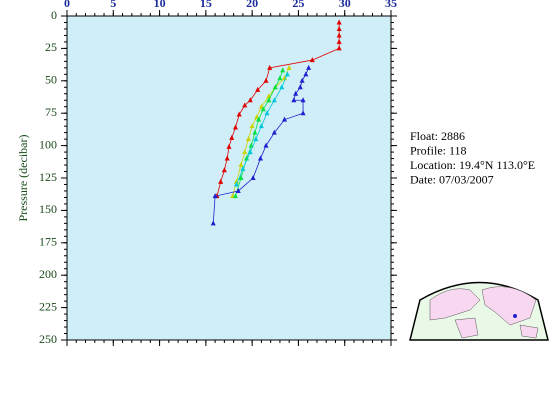  Describe the element at coordinates (113, 5) in the screenshot. I see `x-tick-label: 5` at that location.